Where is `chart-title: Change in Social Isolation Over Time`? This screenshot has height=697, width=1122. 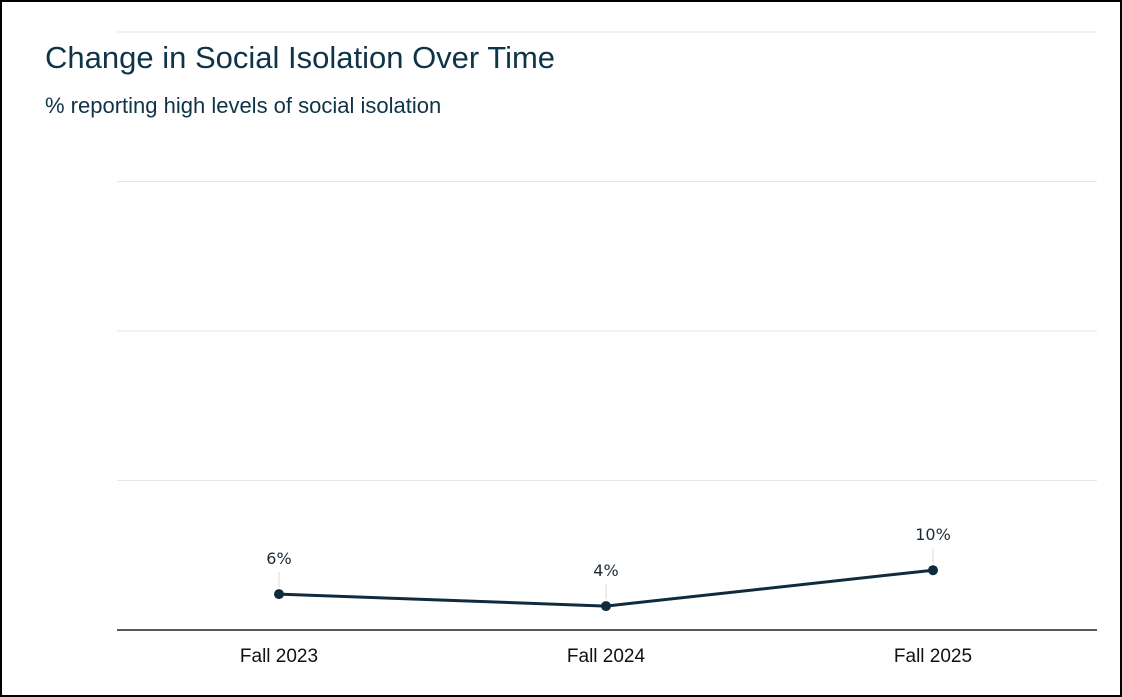 chart-title: Change in Social Isolation Over Time is located at coordinates (300, 57).